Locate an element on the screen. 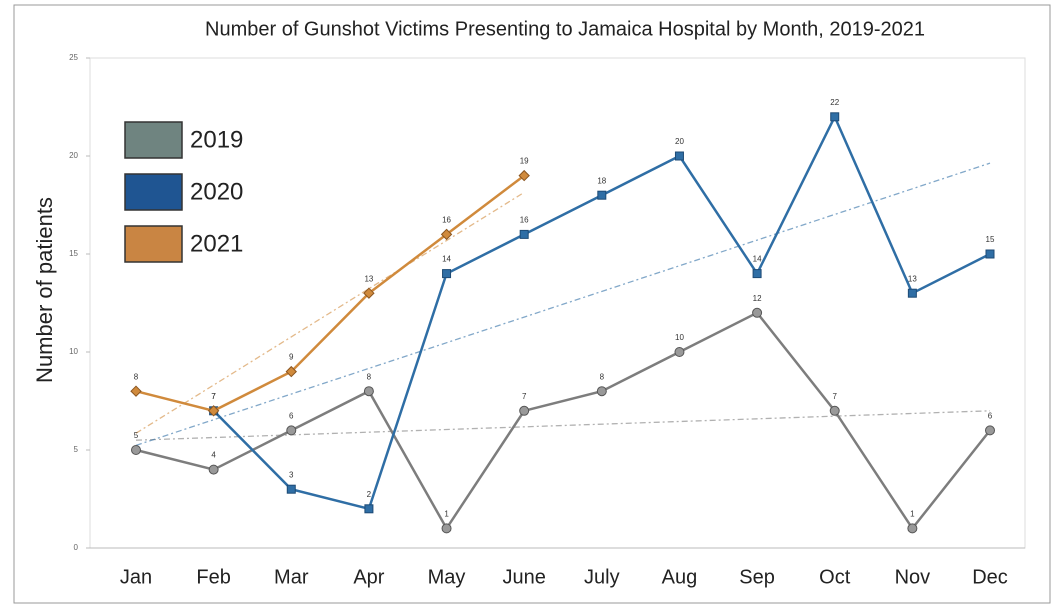 This screenshot has height=605, width=1055. x-tick-label: July is located at coordinates (602, 577).